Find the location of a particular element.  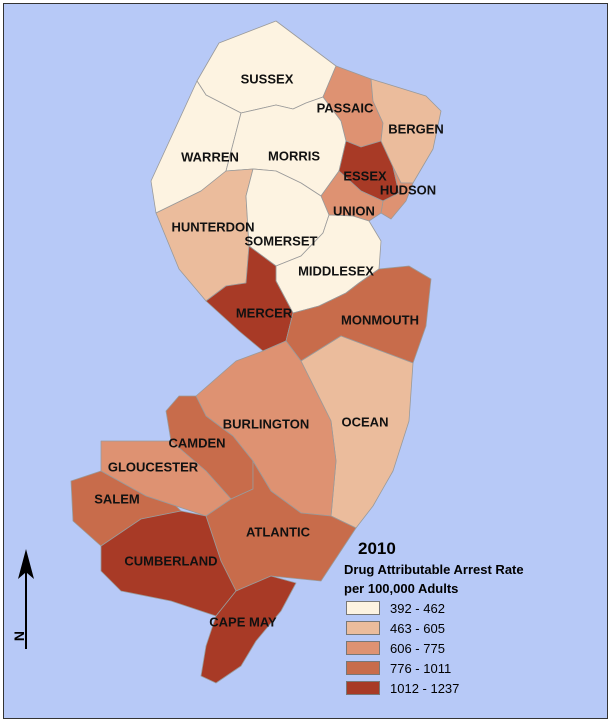

county-label-warren: WARREN is located at coordinates (210, 156).